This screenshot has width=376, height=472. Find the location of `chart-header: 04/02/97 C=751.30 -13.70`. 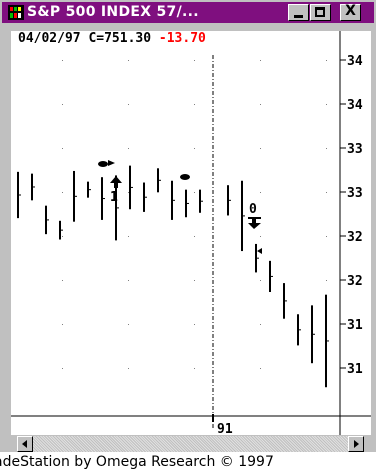

chart-header: 04/02/97 C=751.30 -13.70 is located at coordinates (112, 38).